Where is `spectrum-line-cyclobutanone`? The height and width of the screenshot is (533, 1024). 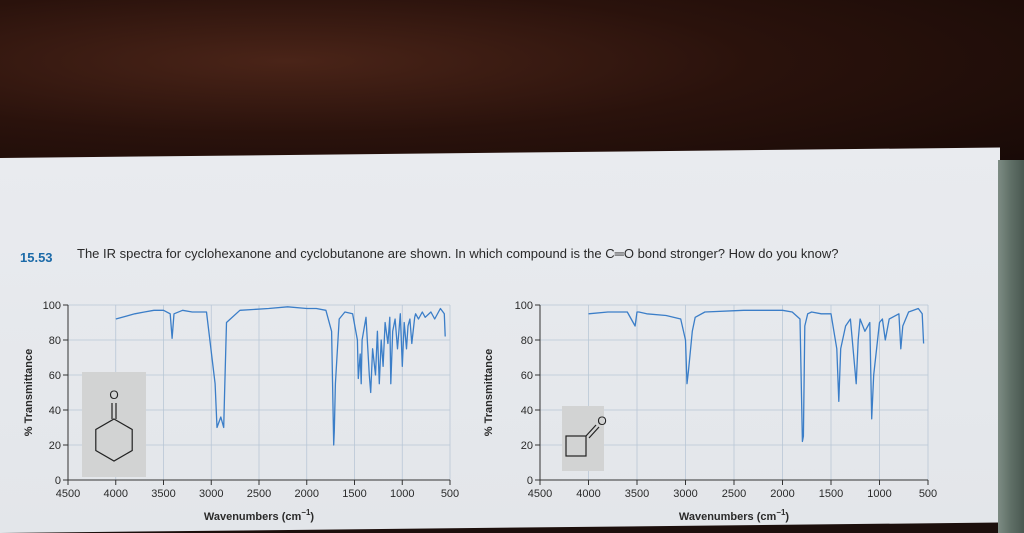 spectrum-line-cyclobutanone is located at coordinates (756, 375).